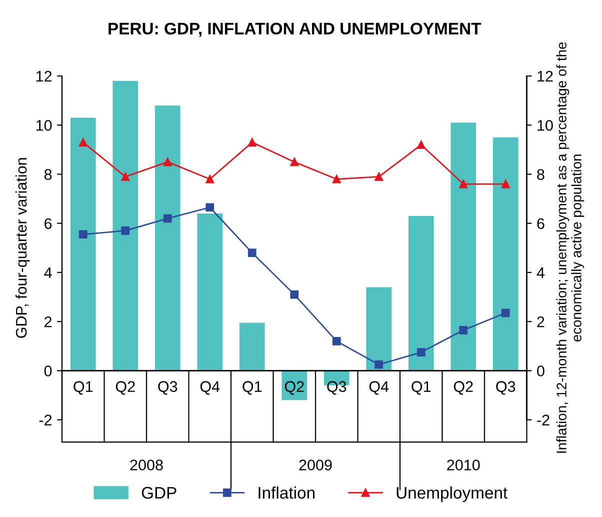 Image resolution: width=602 pixels, height=517 pixels. I want to click on y-tick-label: 4, so click(48, 272).